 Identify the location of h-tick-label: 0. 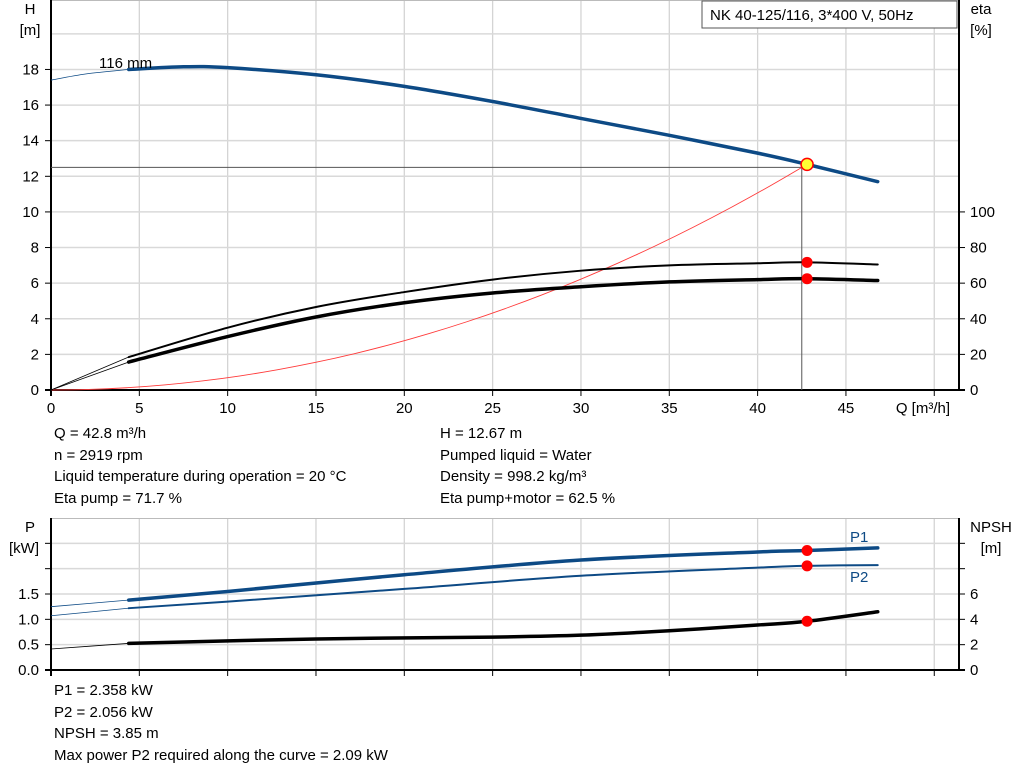
(35, 390).